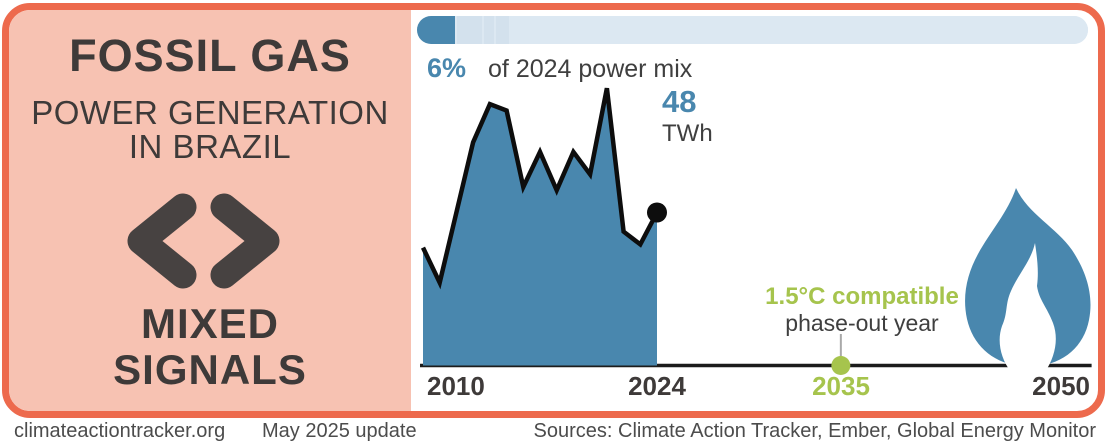 This screenshot has height=444, width=1110. I want to click on mixed-signals-chevrons-icon, so click(203, 241).